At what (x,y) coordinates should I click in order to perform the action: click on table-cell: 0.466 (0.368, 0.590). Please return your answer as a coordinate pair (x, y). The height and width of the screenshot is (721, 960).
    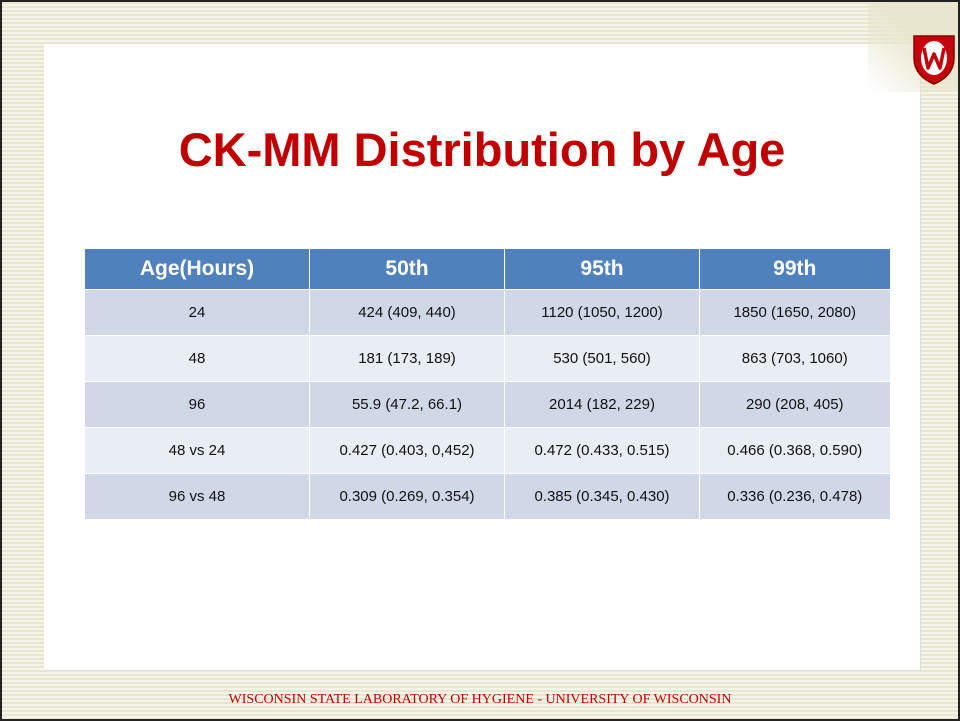
    Looking at the image, I should click on (794, 450).